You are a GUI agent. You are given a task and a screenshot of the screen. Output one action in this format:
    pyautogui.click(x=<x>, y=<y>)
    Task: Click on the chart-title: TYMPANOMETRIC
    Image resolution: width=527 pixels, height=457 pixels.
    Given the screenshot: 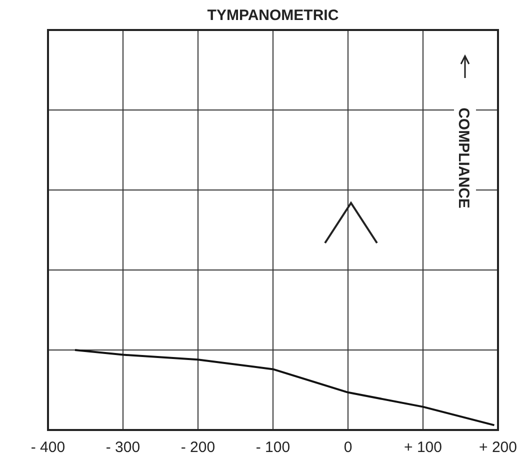 What is the action you would take?
    pyautogui.click(x=273, y=15)
    